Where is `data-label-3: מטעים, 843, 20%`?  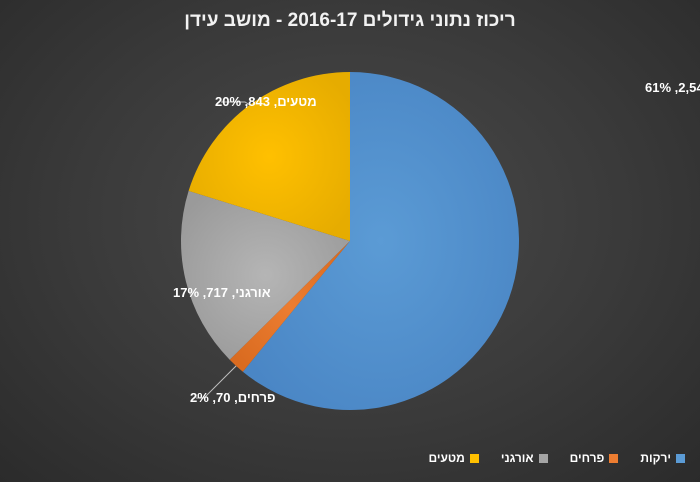 data-label-3: מטעים, 843, 20% is located at coordinates (266, 101).